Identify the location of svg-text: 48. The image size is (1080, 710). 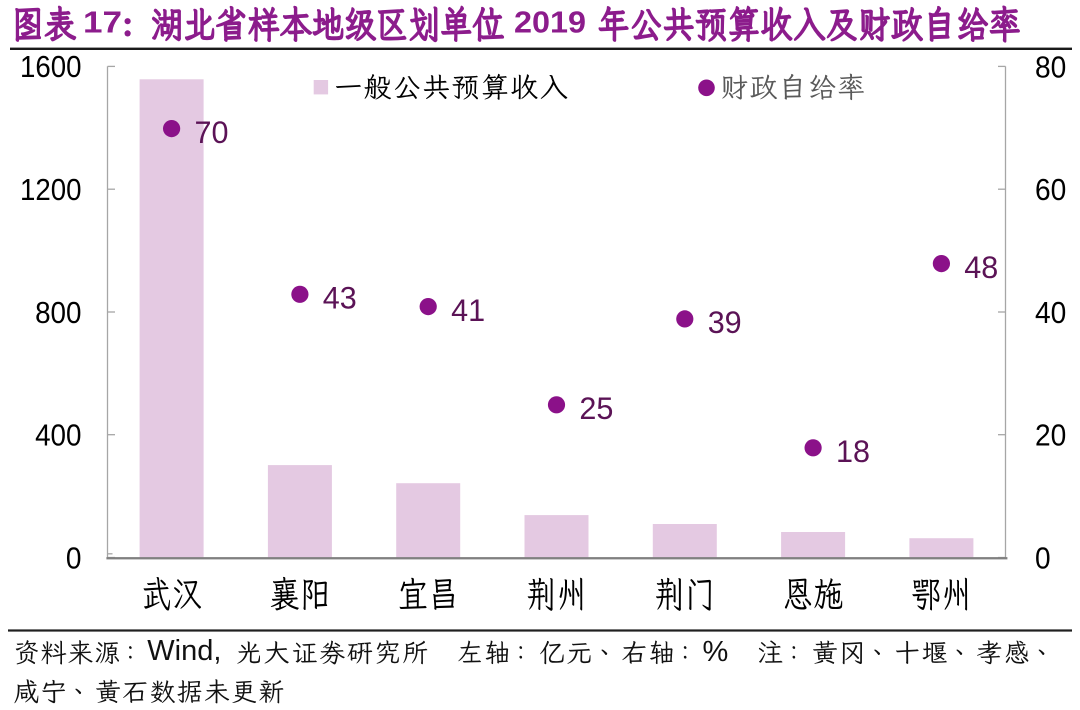
(981, 267).